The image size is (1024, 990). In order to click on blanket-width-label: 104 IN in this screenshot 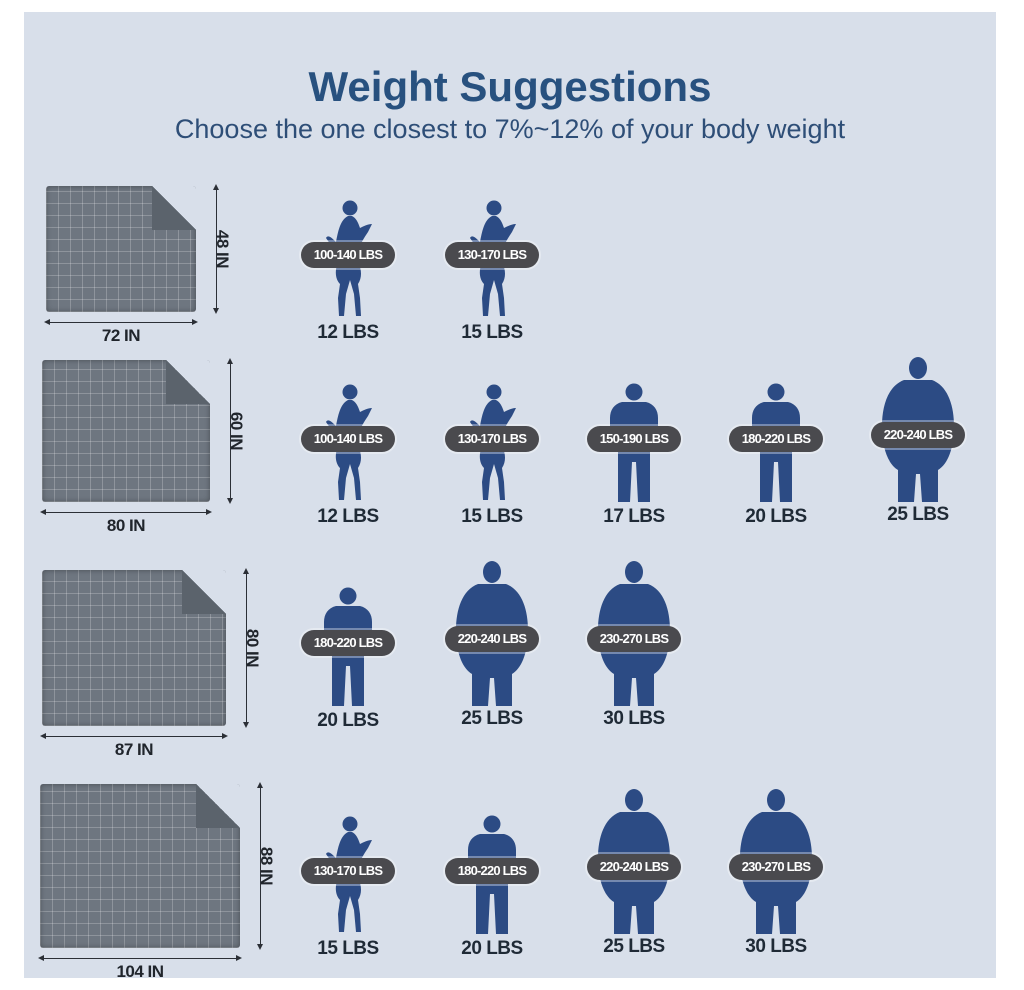, I will do `click(140, 971)`.